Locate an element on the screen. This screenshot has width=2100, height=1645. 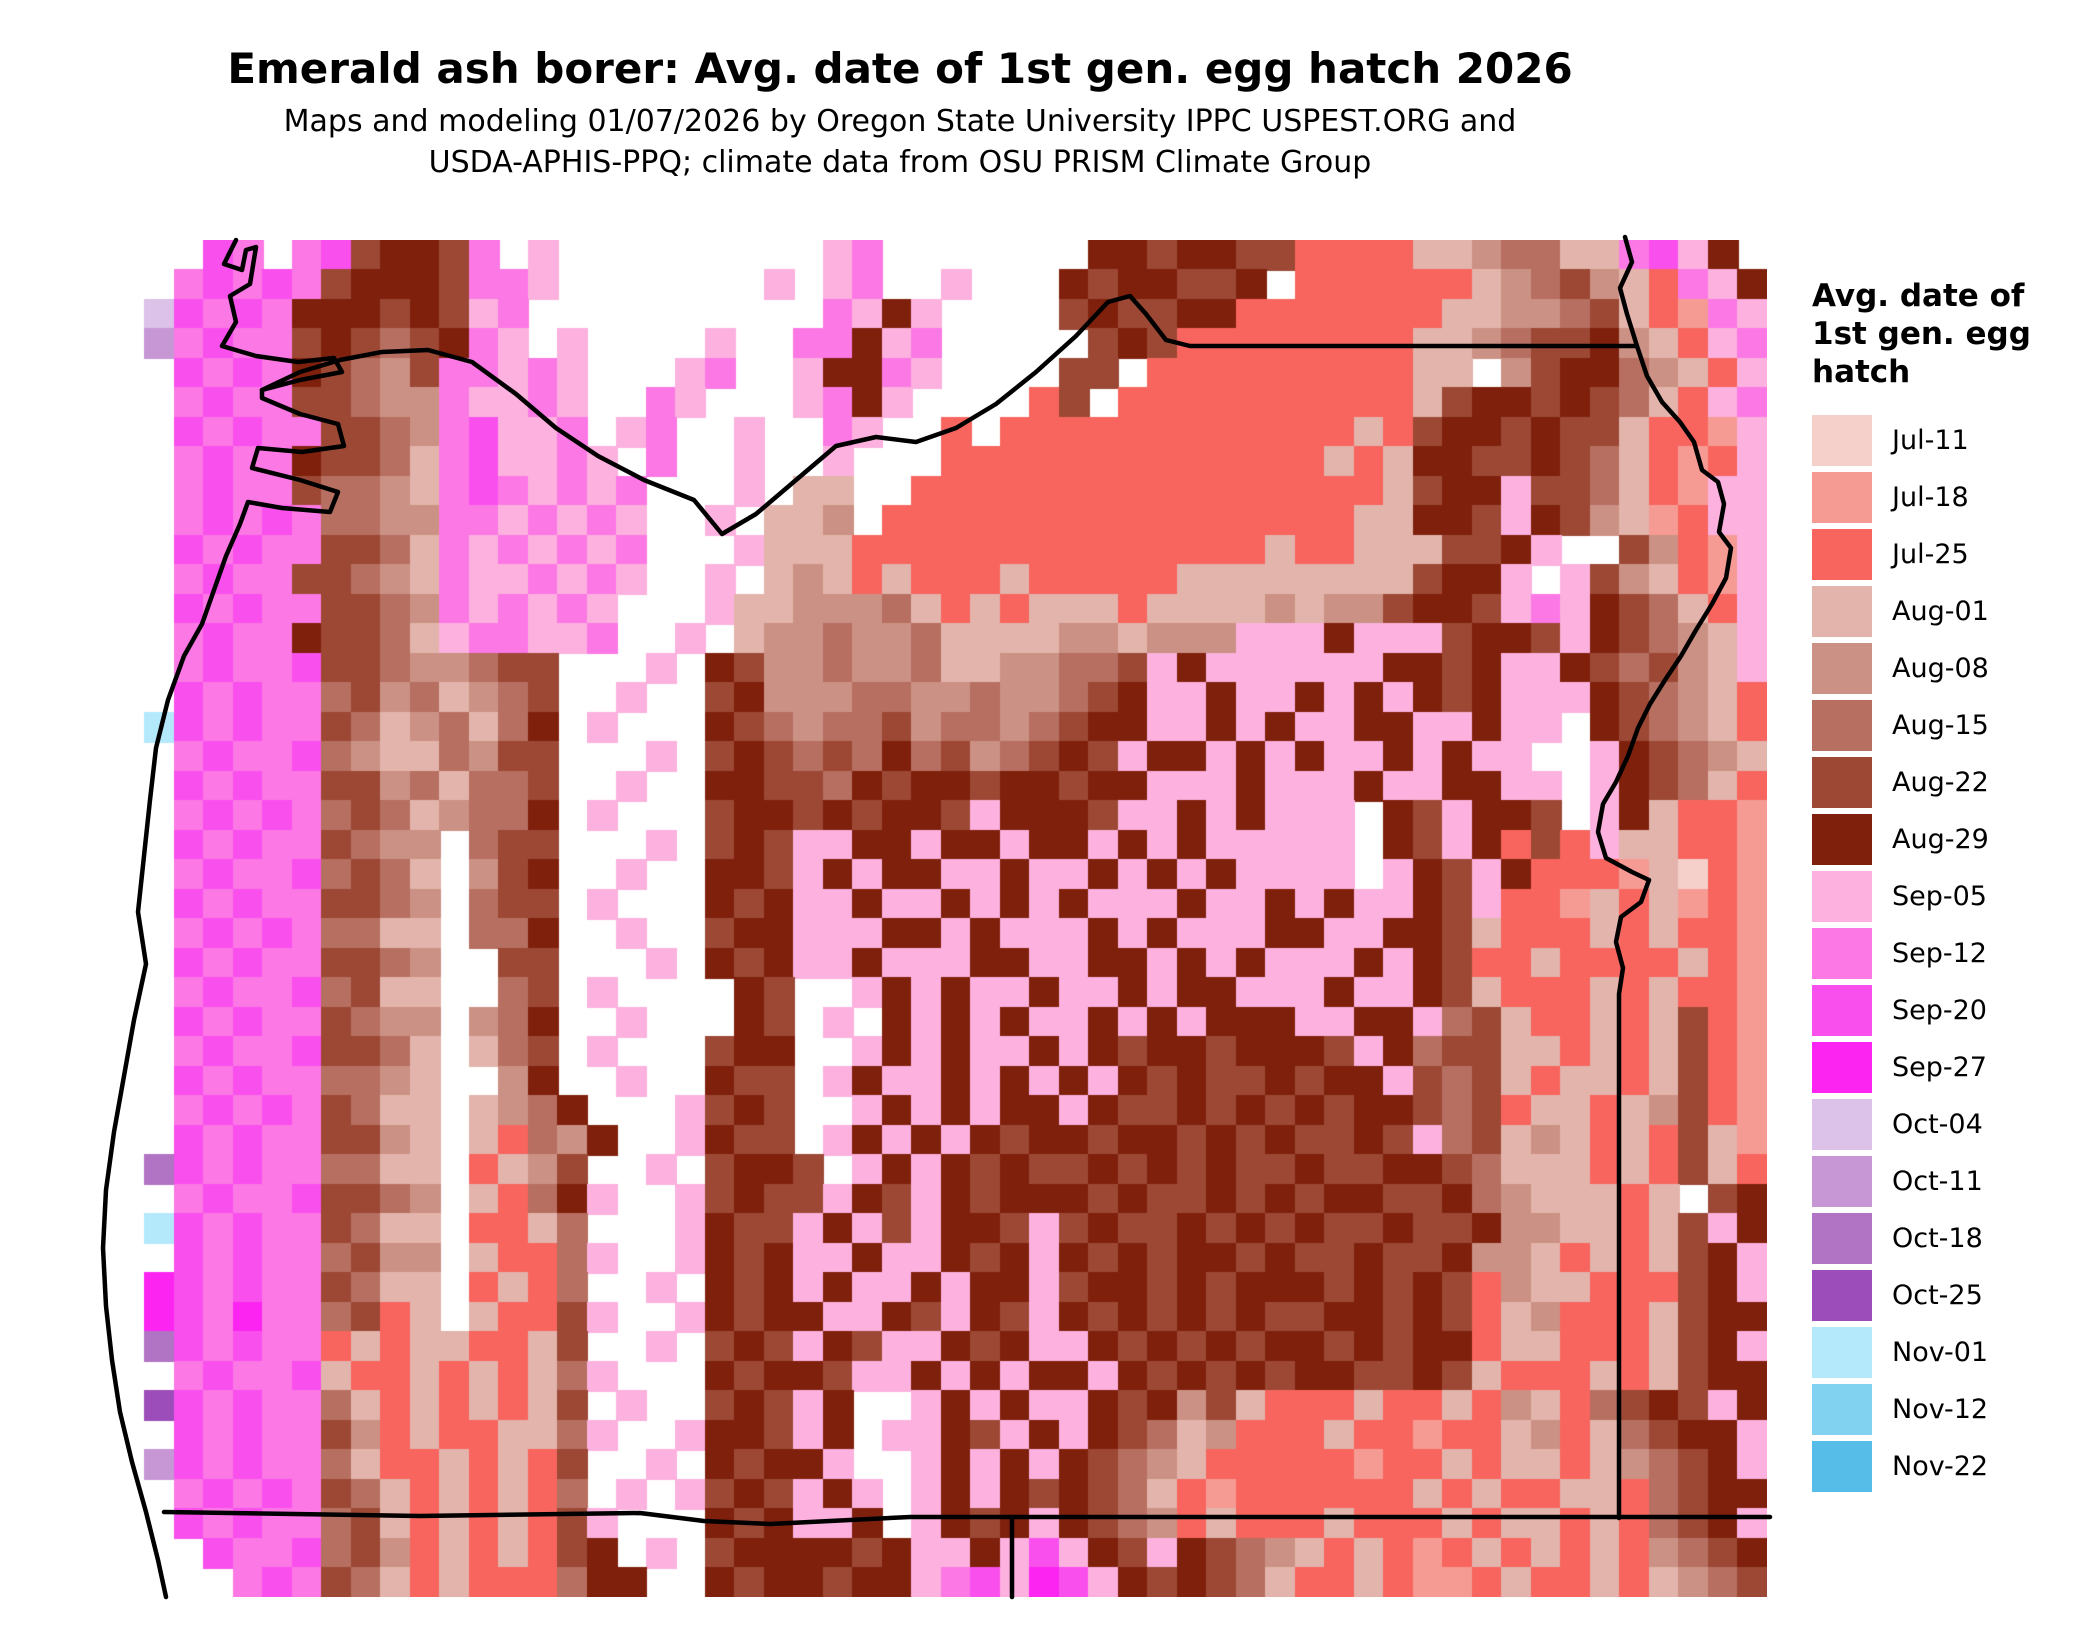
legend-label: Aug-15 is located at coordinates (1940, 726).